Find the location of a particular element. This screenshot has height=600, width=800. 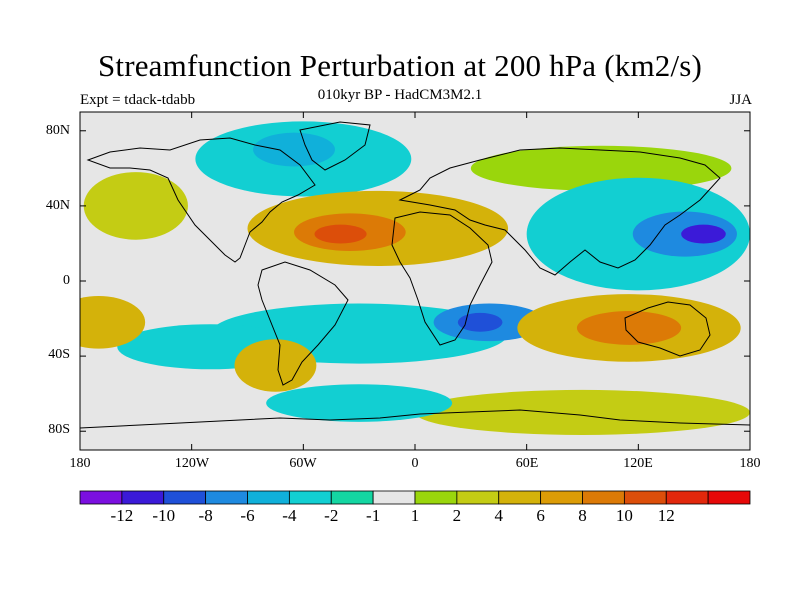

colorbar is located at coordinates (415, 497).